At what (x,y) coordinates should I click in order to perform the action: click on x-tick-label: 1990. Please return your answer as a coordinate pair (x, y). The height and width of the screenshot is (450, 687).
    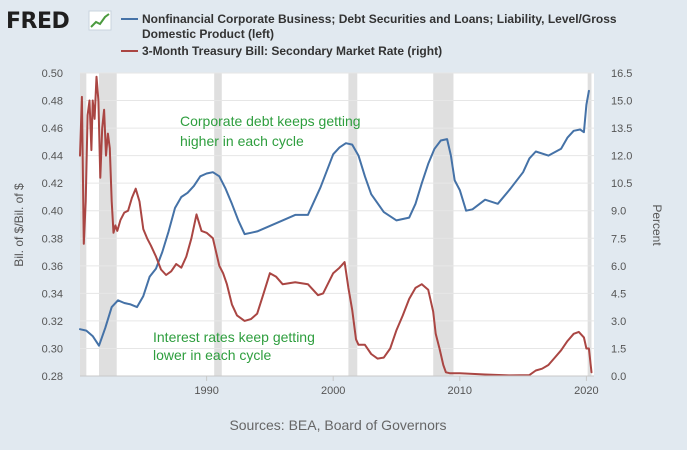
    Looking at the image, I should click on (206, 391).